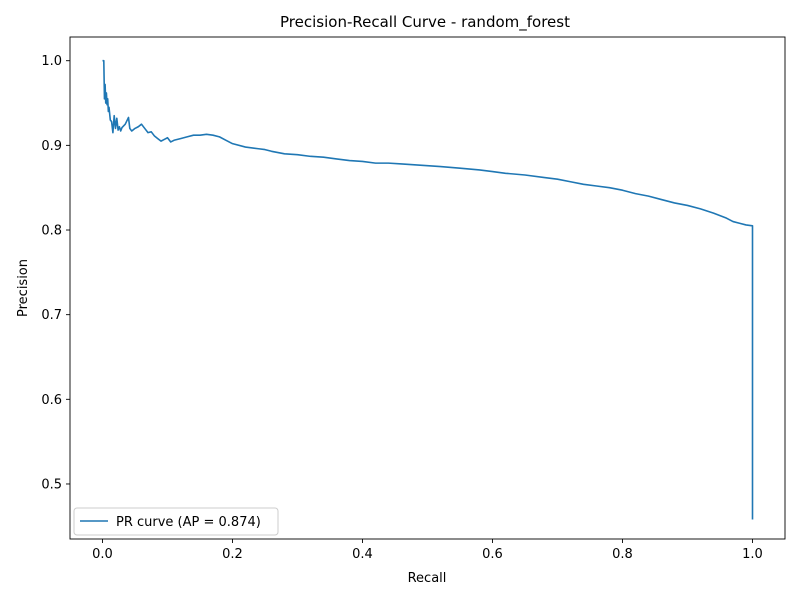 Image resolution: width=800 pixels, height=604 pixels. I want to click on y-tick-label: 0.6, so click(51, 400).